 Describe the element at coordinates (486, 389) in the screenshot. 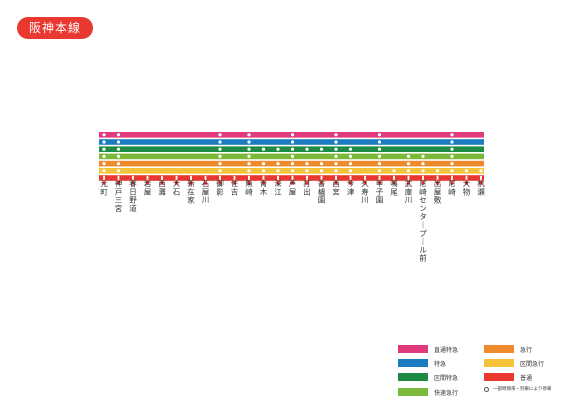

I see `circle-icon` at that location.